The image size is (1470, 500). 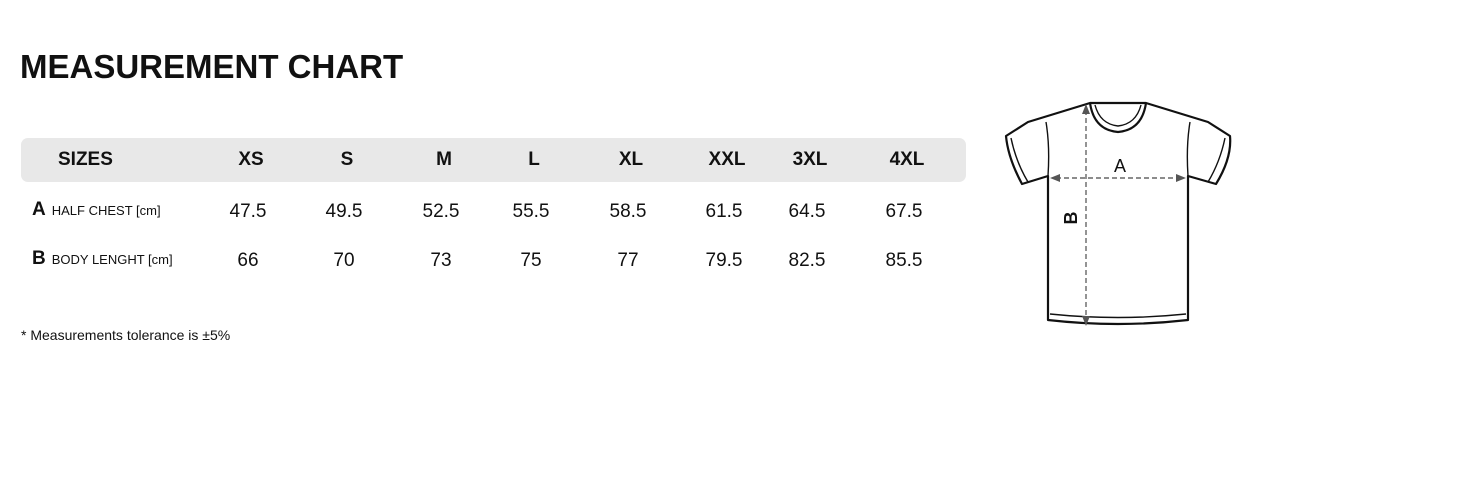 What do you see at coordinates (212, 66) in the screenshot?
I see `page-title: MEASUREMENT CHART` at bounding box center [212, 66].